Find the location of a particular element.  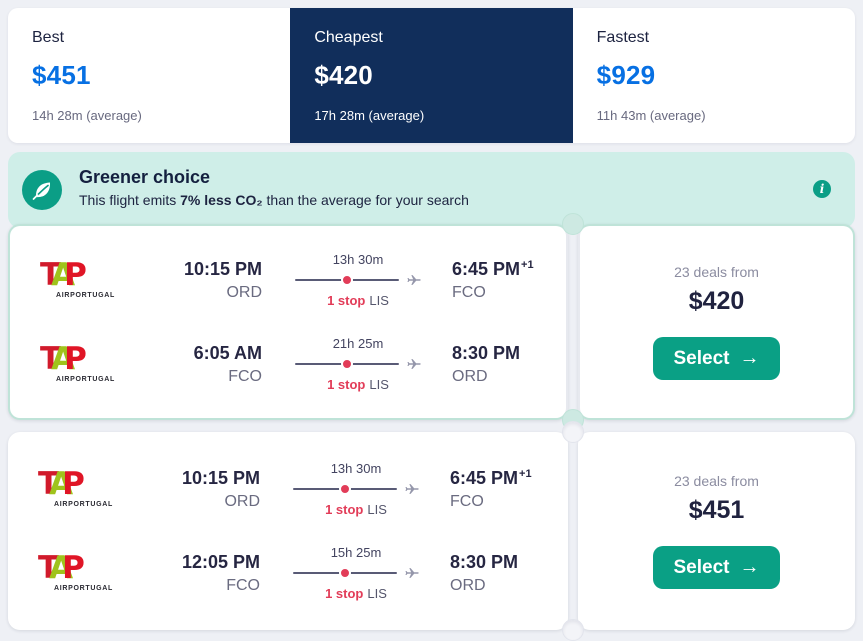

tab-fastest: Fastest $929 11h 43m (average) is located at coordinates (713, 75).